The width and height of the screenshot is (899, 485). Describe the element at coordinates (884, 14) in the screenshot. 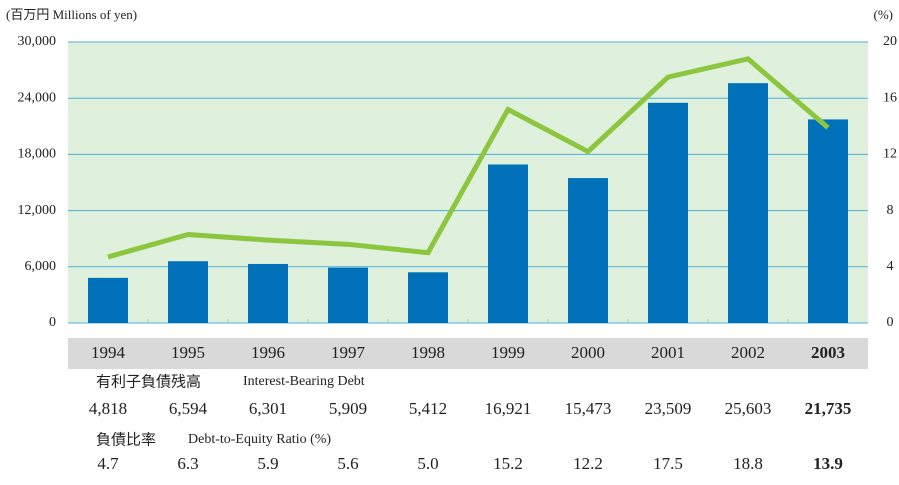

I see `y2-axis-label: (%)` at that location.